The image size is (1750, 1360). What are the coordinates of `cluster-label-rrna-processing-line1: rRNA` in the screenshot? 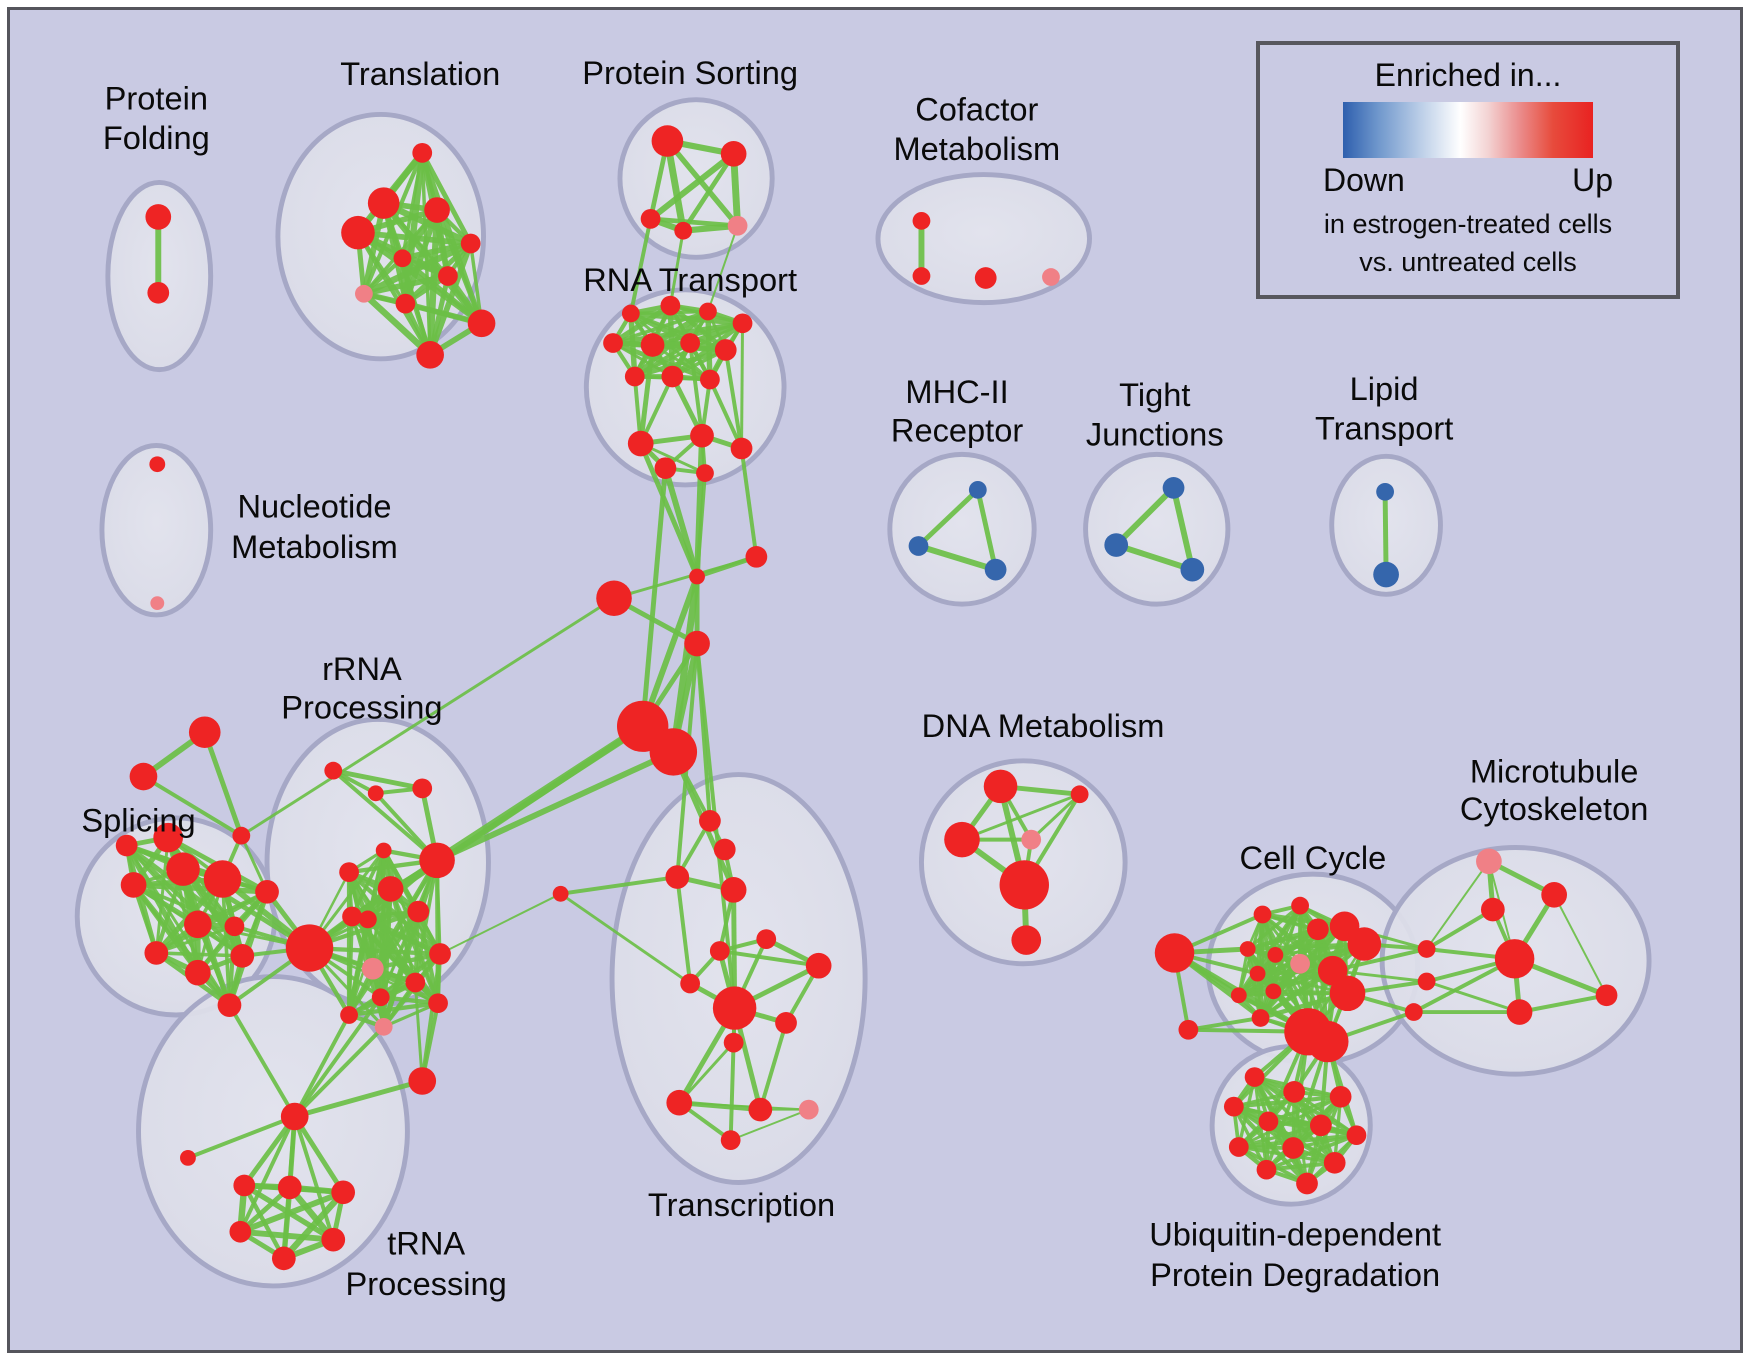 It's located at (362, 669).